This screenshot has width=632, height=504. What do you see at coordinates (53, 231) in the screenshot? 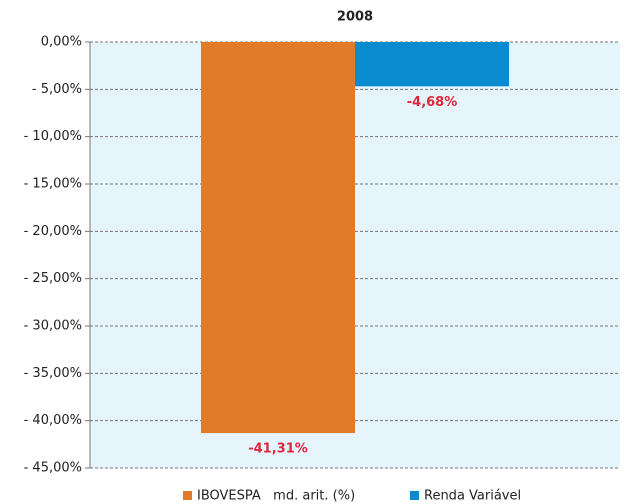
I see `y-tick-label: - 20,00%` at bounding box center [53, 231].